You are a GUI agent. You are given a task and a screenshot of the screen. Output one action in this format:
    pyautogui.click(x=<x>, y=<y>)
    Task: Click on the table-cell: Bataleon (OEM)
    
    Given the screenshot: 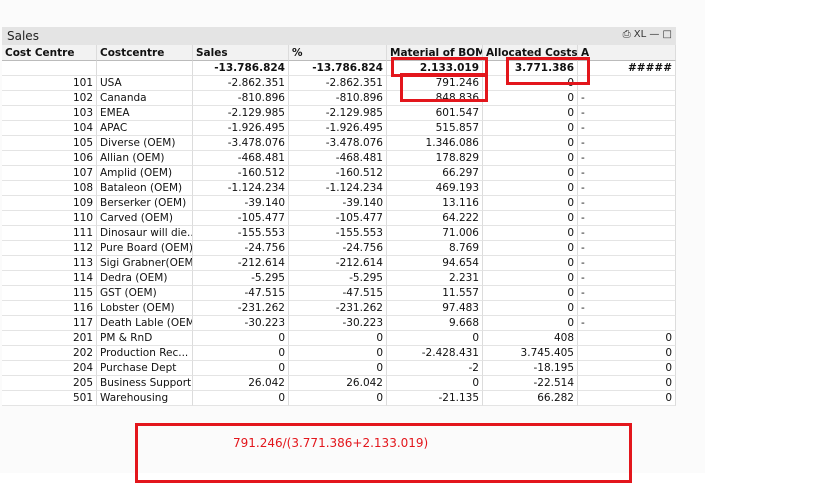 What is the action you would take?
    pyautogui.click(x=145, y=188)
    